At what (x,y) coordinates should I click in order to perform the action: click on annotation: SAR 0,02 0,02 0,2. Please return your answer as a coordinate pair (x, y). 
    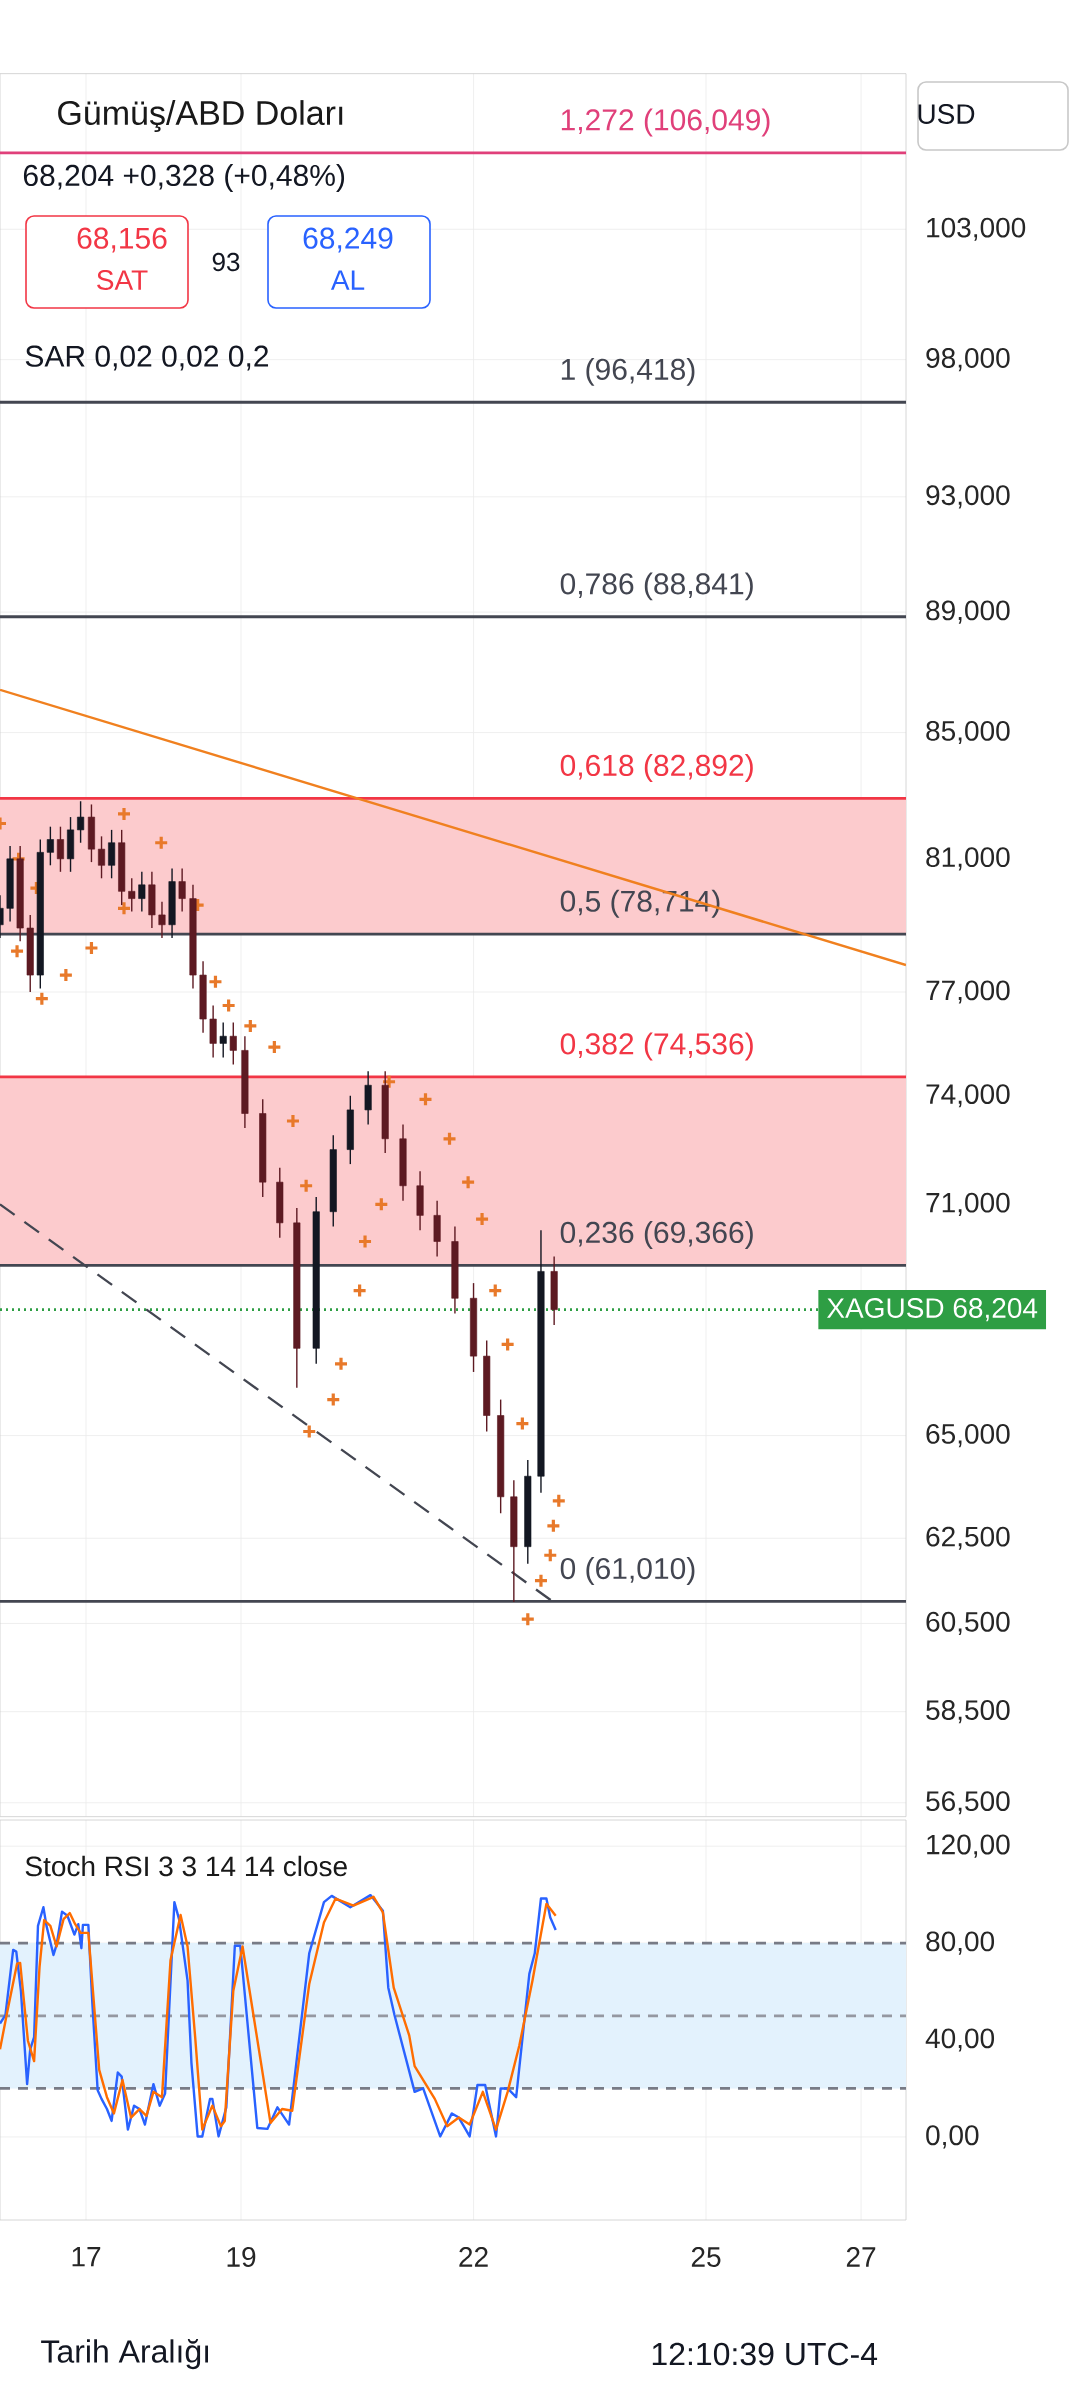
    Looking at the image, I should click on (147, 358).